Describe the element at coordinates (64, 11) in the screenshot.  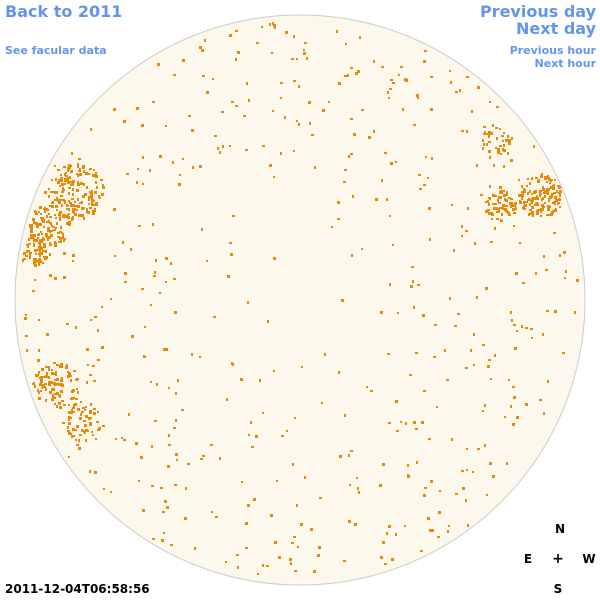
I see `back-to-year-link: Back to 2011` at that location.